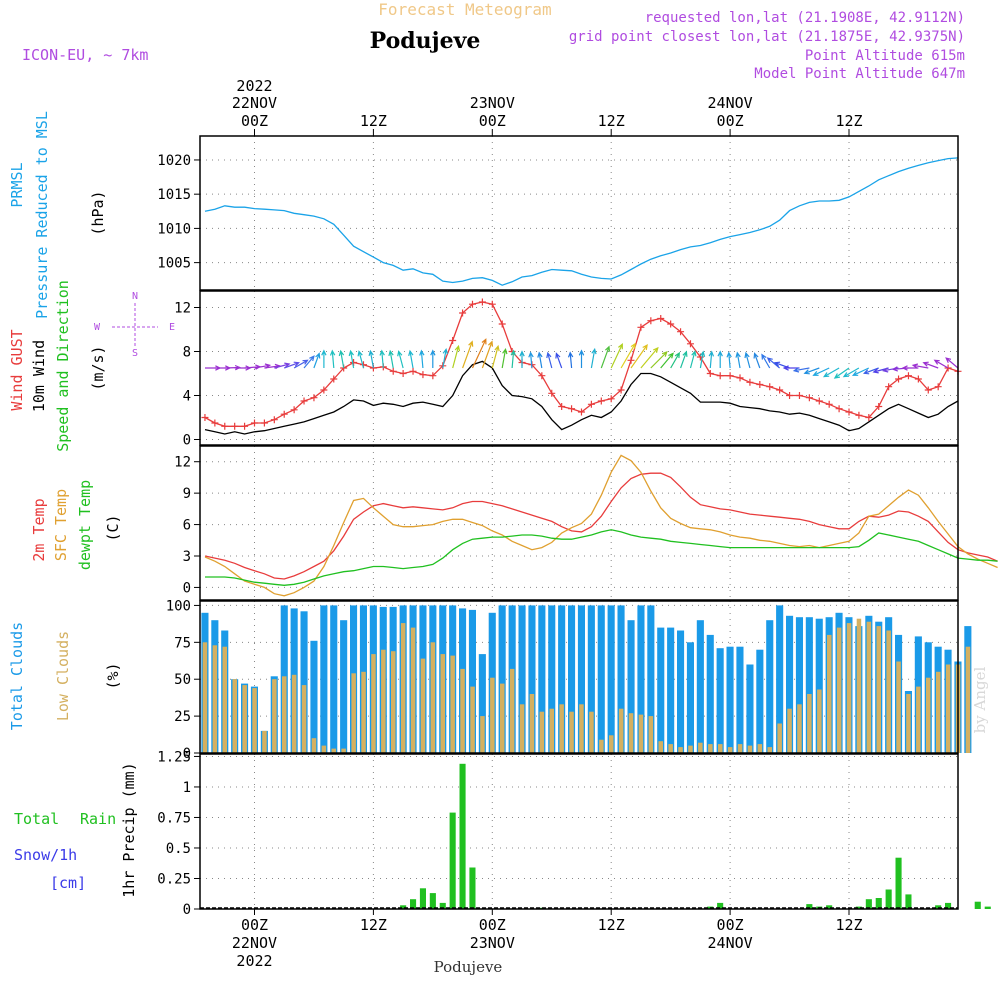 This screenshot has height=1000, width=1000. I want to click on compass-icon: N W E S, so click(134, 325).